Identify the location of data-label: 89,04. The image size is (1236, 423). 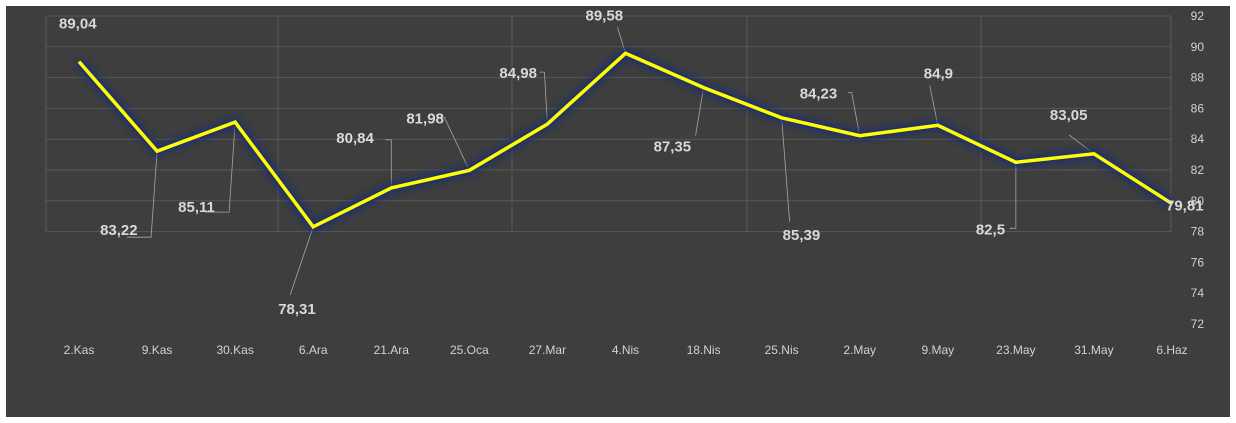
(78, 24).